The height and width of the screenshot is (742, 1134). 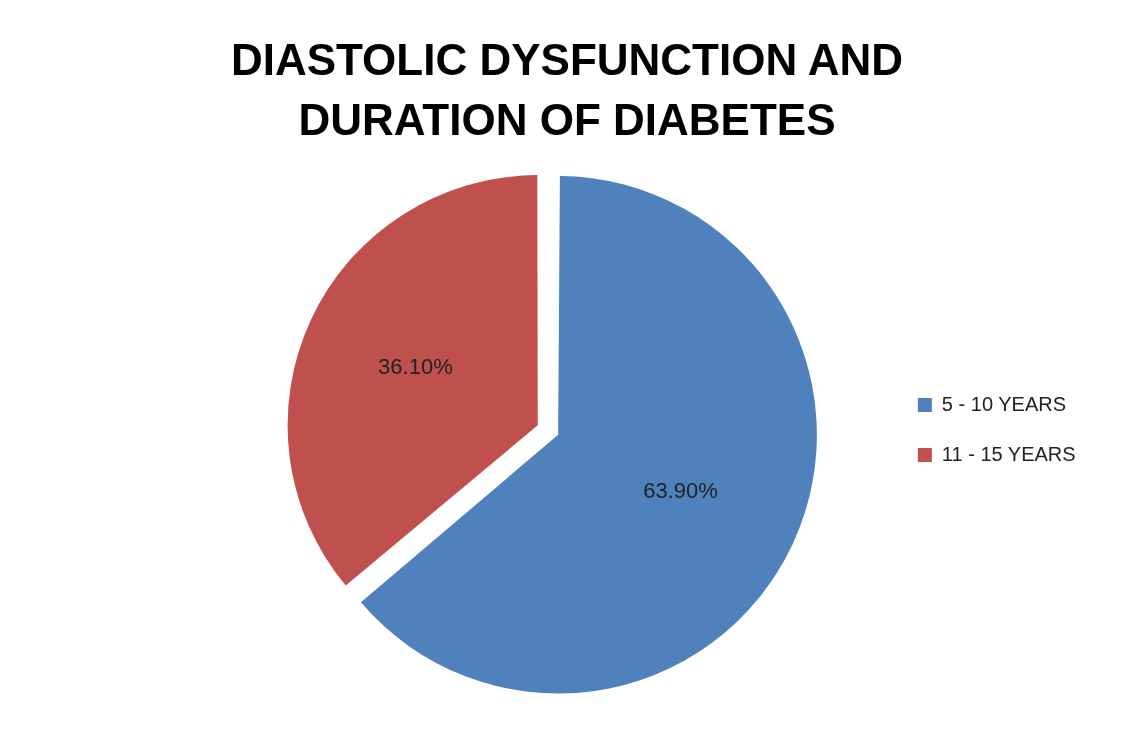 I want to click on data-label: 63.90%, so click(x=680, y=490).